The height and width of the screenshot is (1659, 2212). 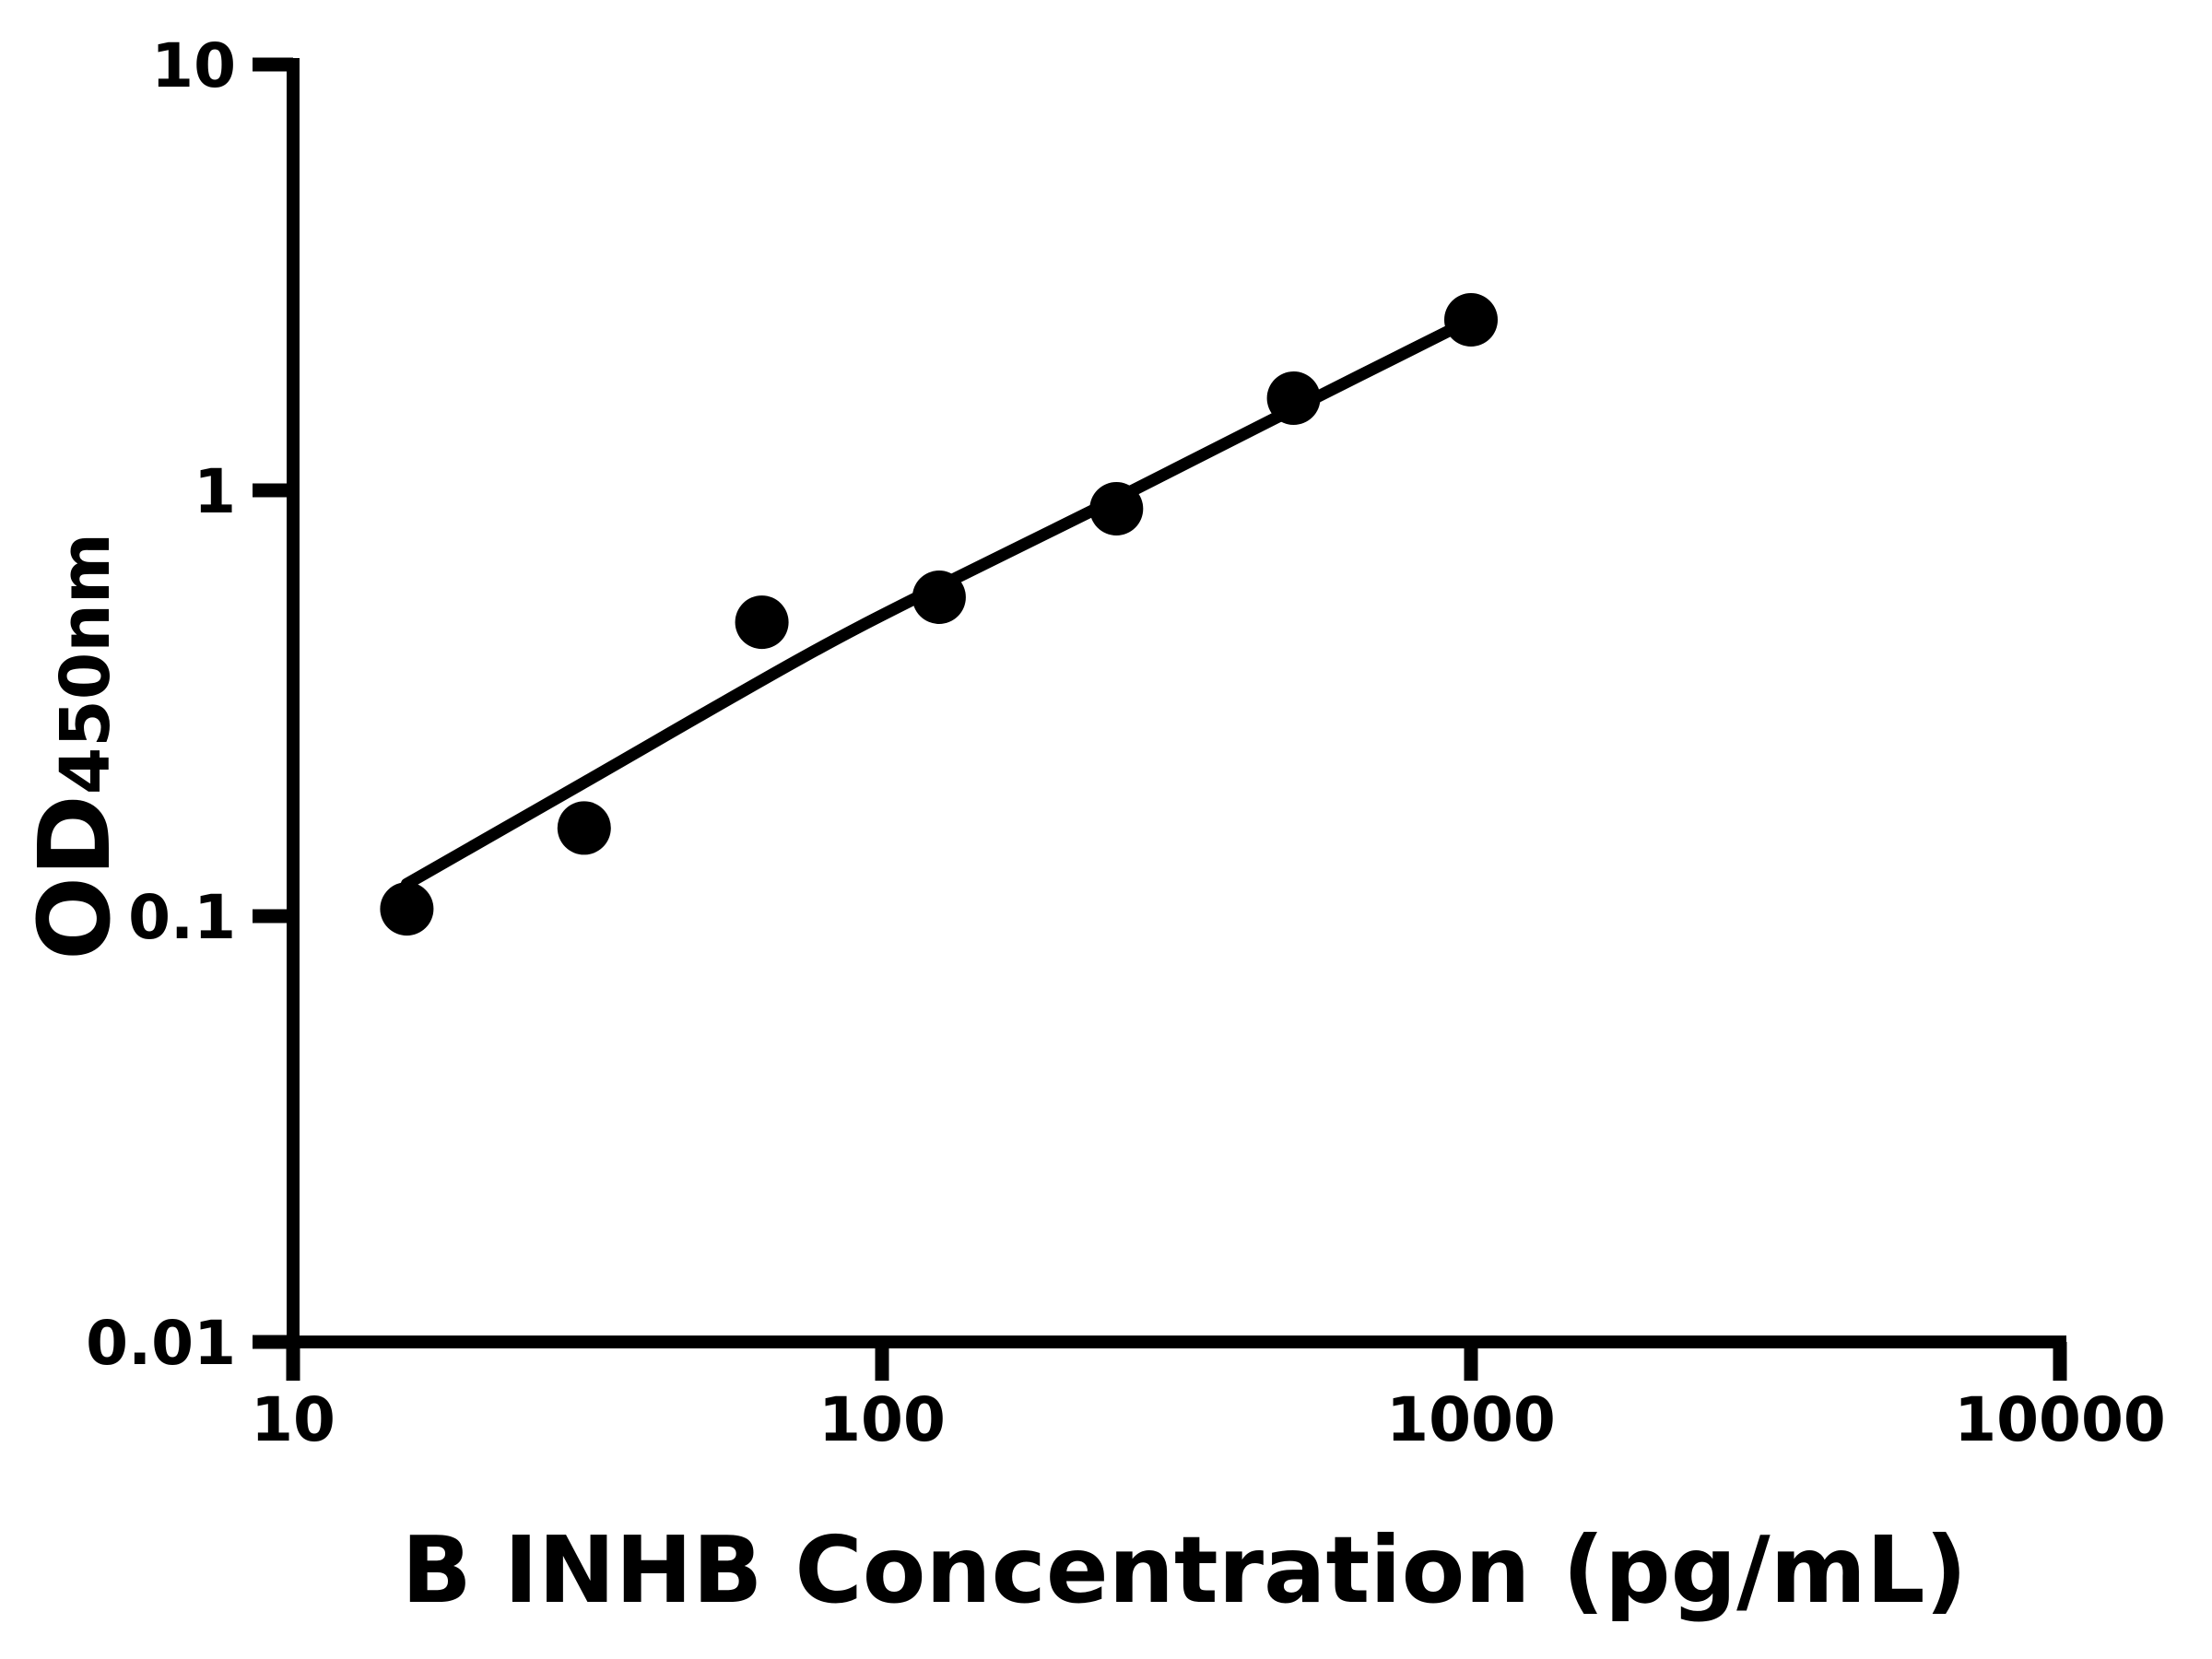 What do you see at coordinates (85, 663) in the screenshot?
I see `y-axis-title-sub: 450nm` at bounding box center [85, 663].